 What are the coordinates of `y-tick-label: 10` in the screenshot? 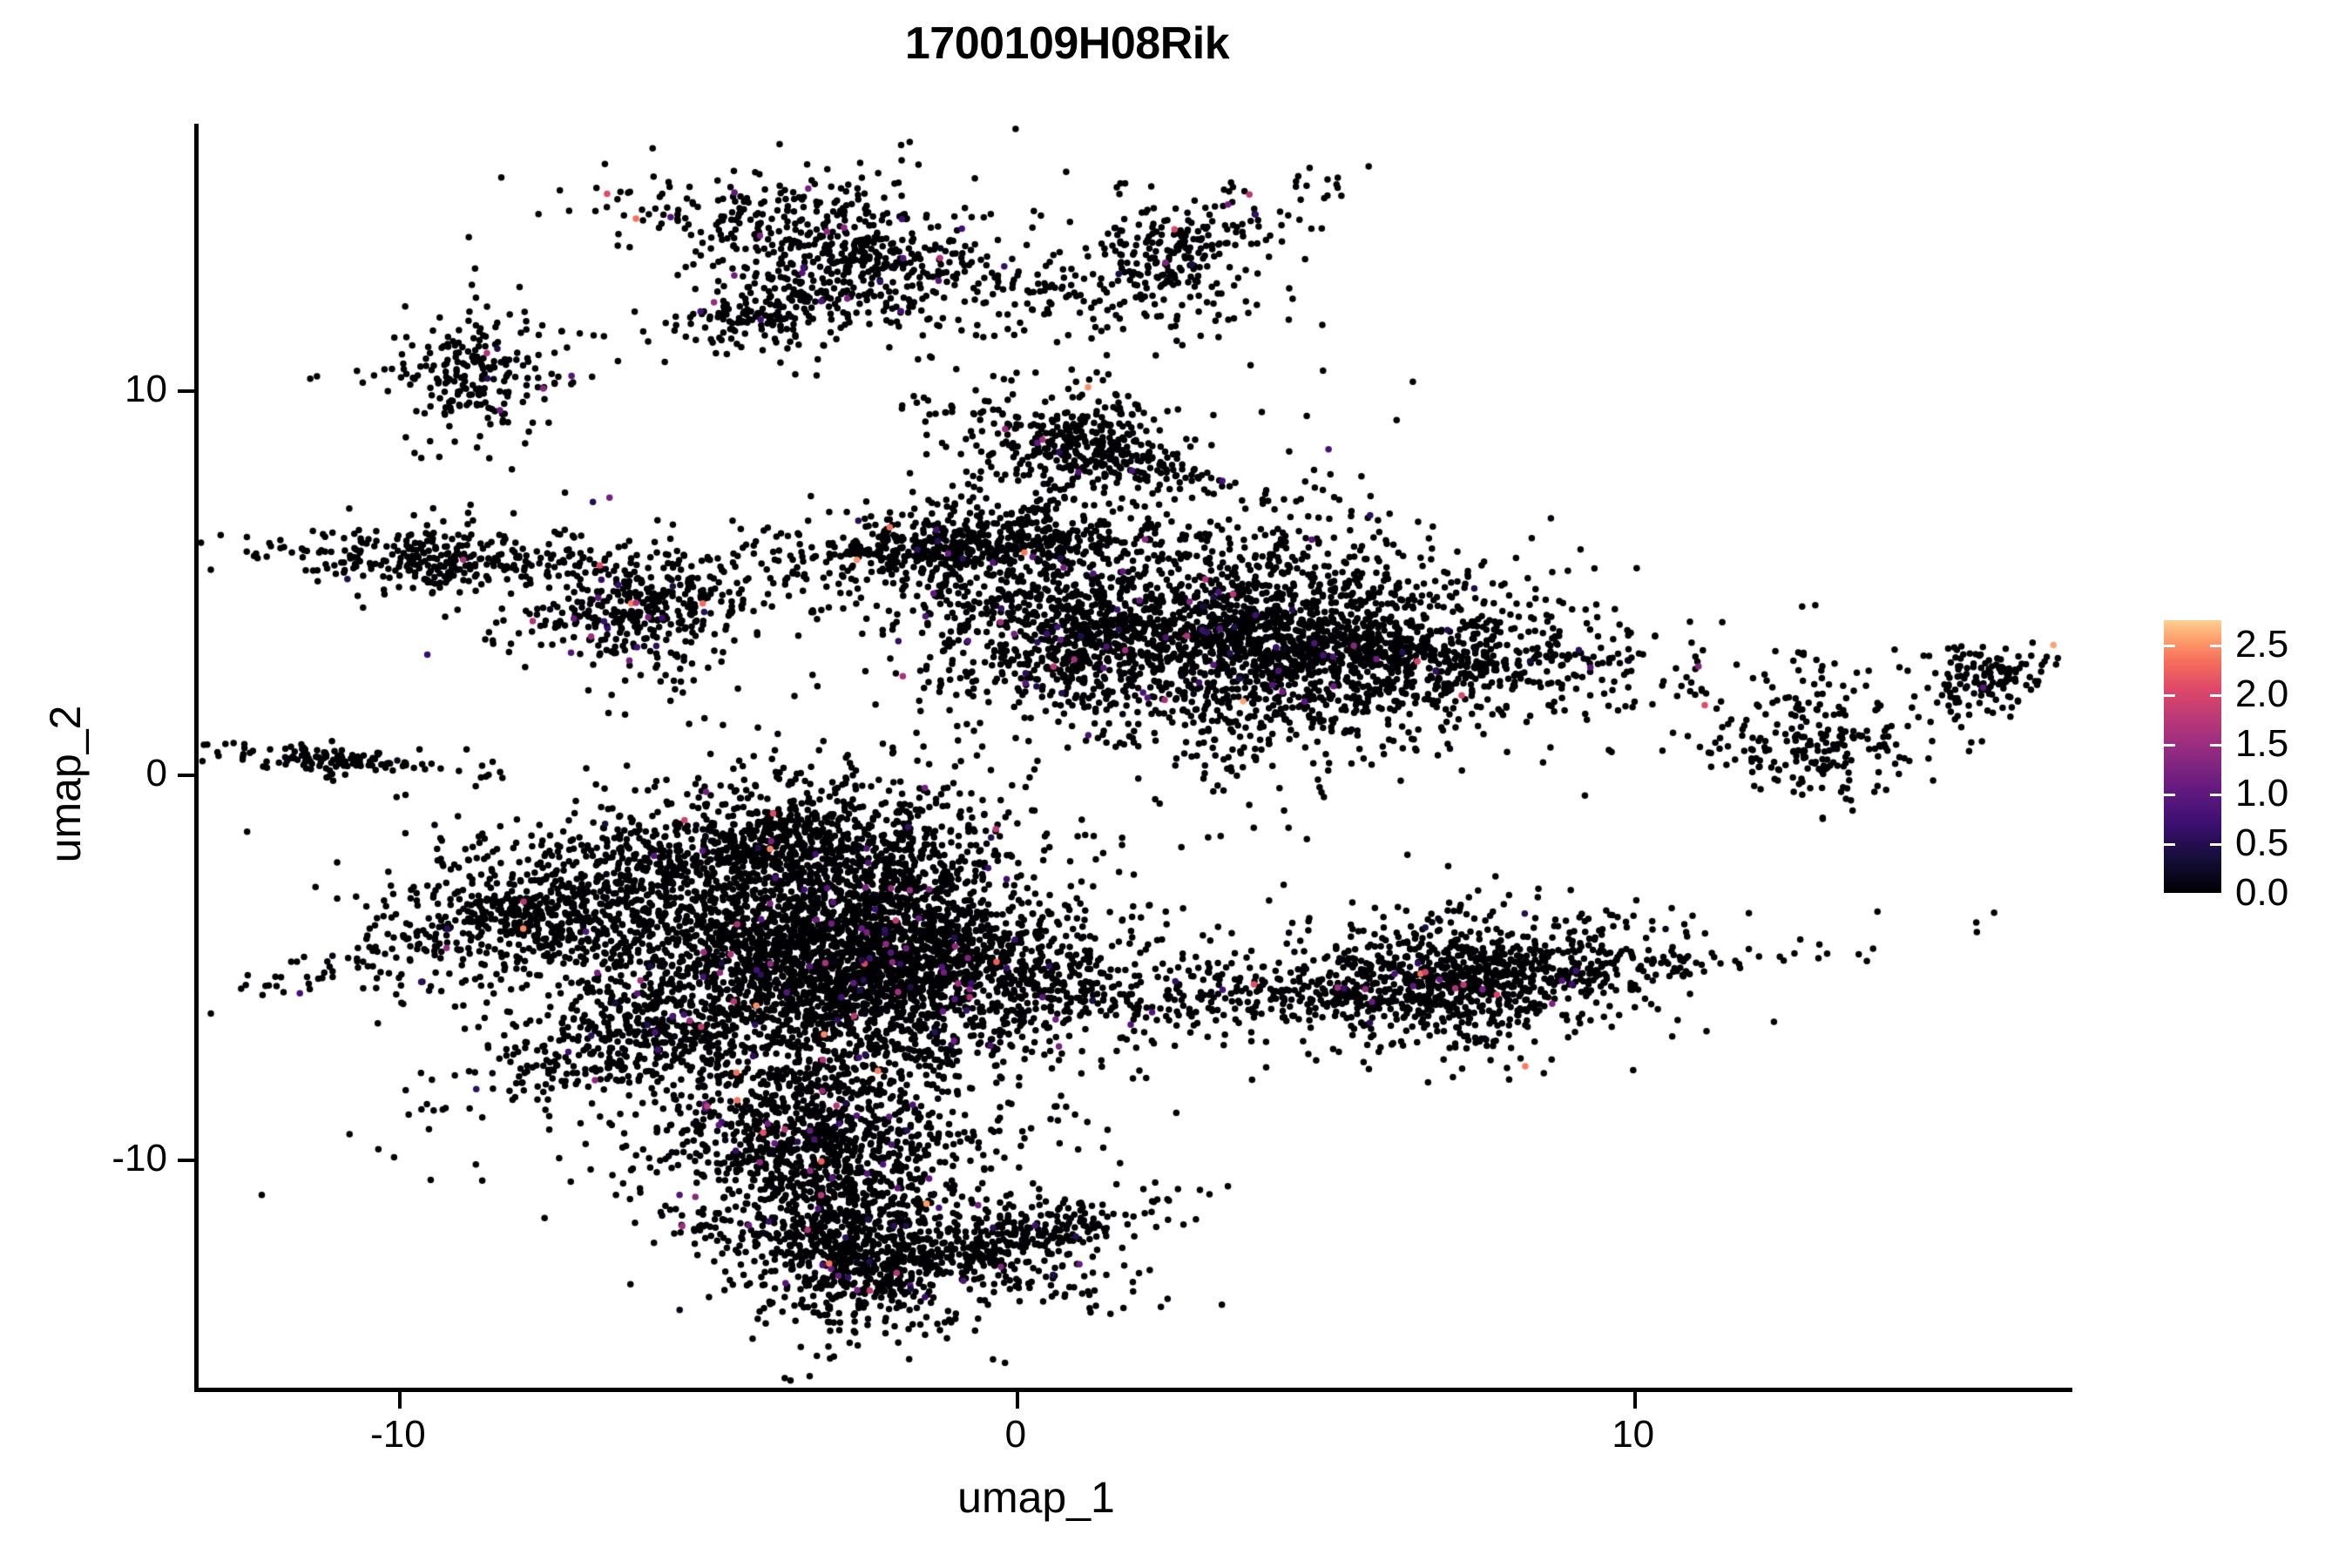 It's located at (146, 388).